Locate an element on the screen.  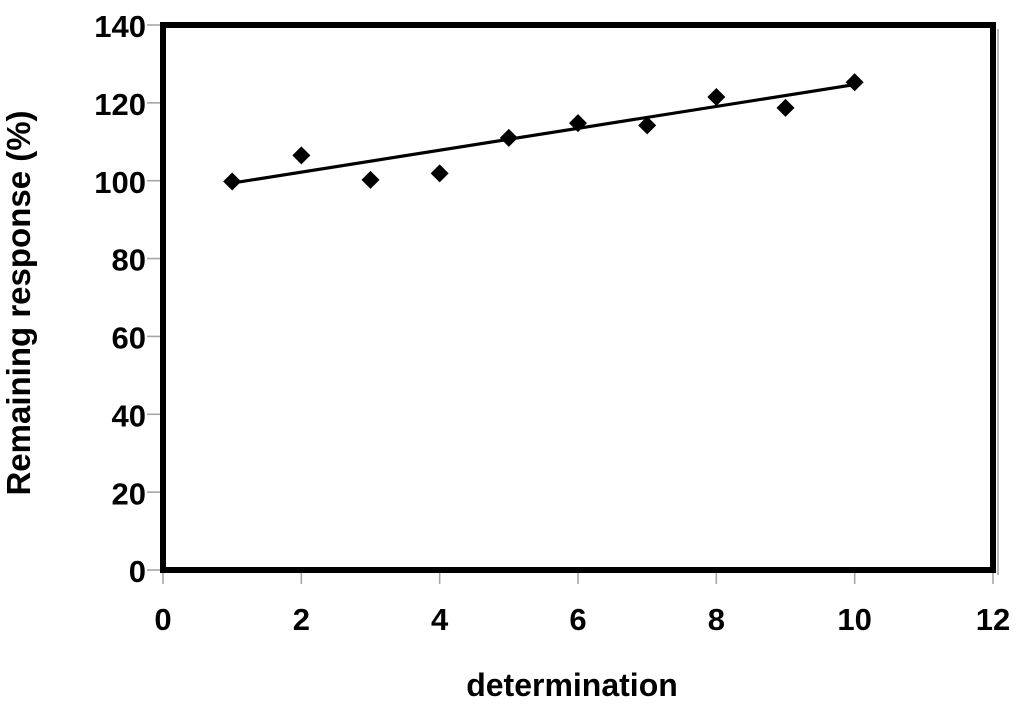
x-tick-label: 4 is located at coordinates (440, 619).